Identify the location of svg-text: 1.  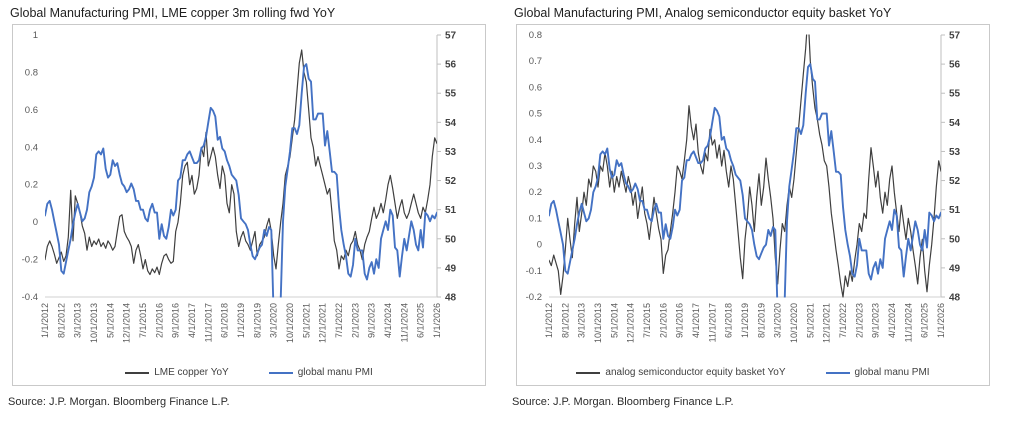
(35, 35).